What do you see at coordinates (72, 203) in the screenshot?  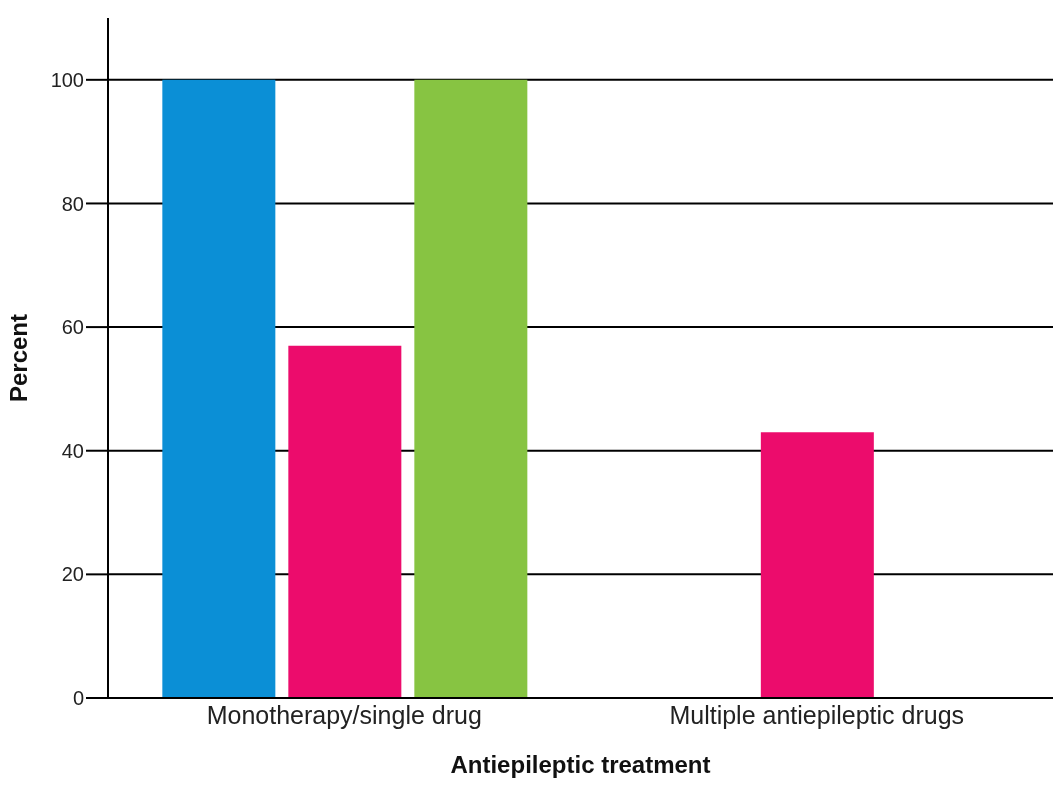 I see `y-tick-label: 80` at bounding box center [72, 203].